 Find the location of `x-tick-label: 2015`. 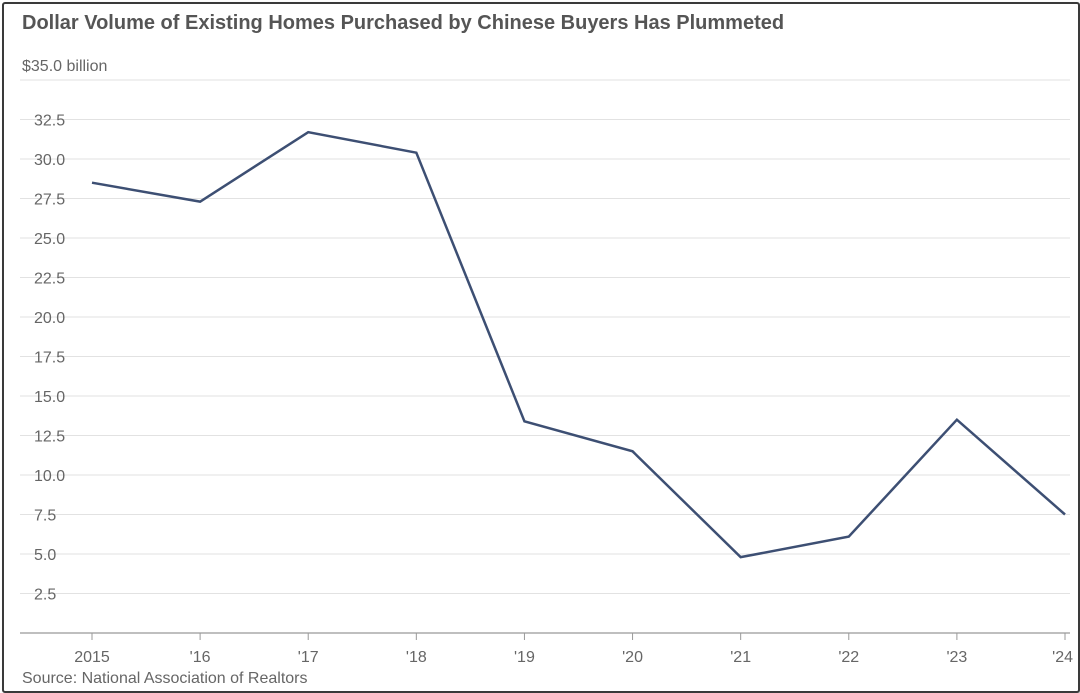

x-tick-label: 2015 is located at coordinates (92, 657).